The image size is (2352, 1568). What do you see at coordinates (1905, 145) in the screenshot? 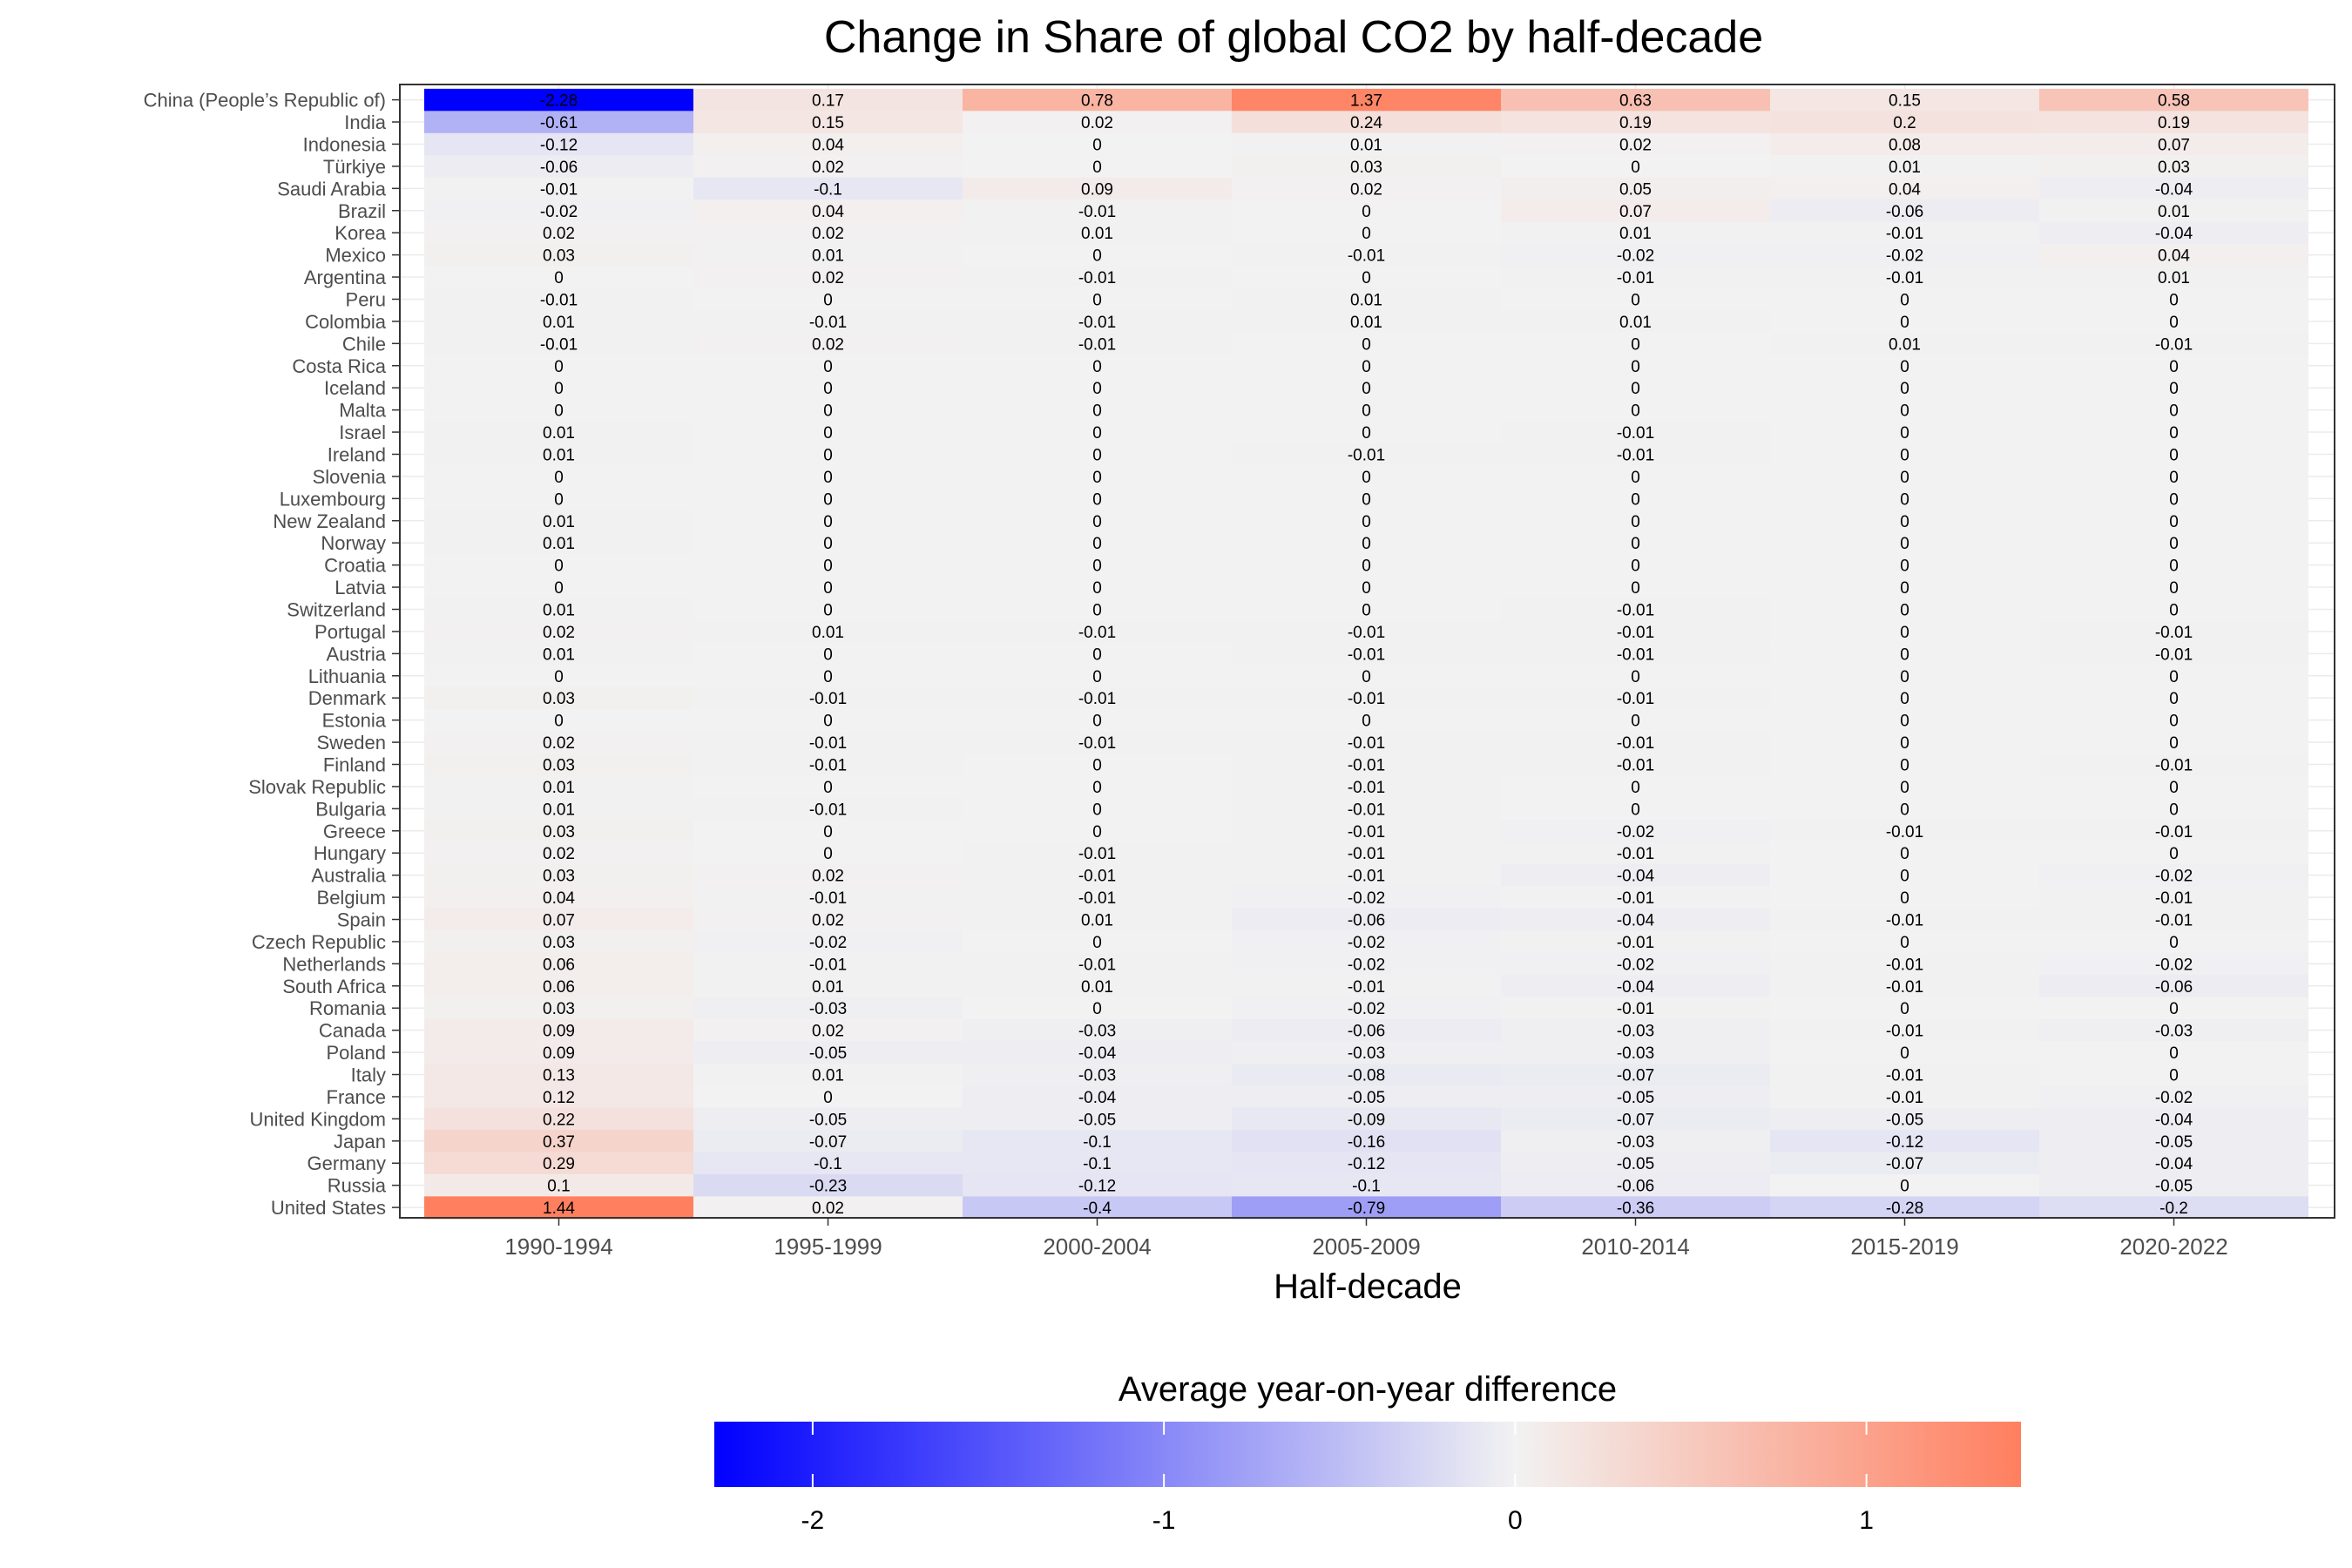
I see `cell-value-label: 0.08` at bounding box center [1905, 145].